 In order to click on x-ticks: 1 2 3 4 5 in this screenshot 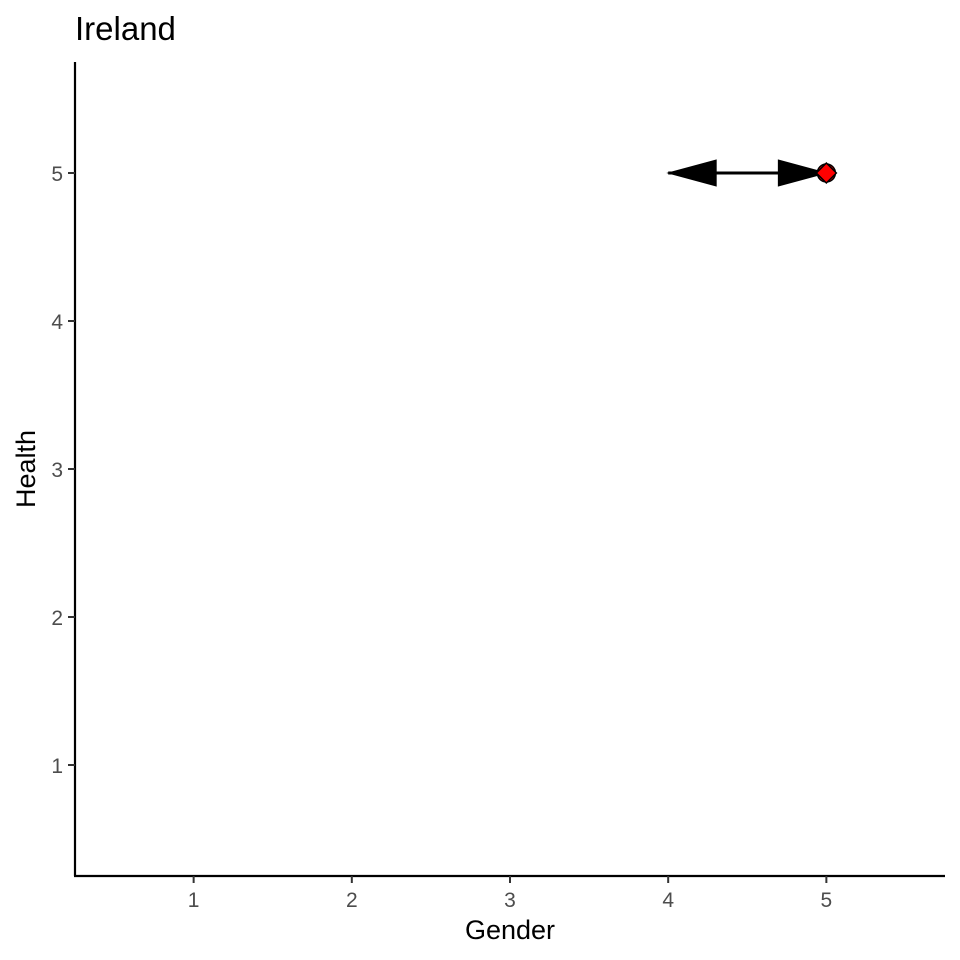, I will do `click(510, 894)`.